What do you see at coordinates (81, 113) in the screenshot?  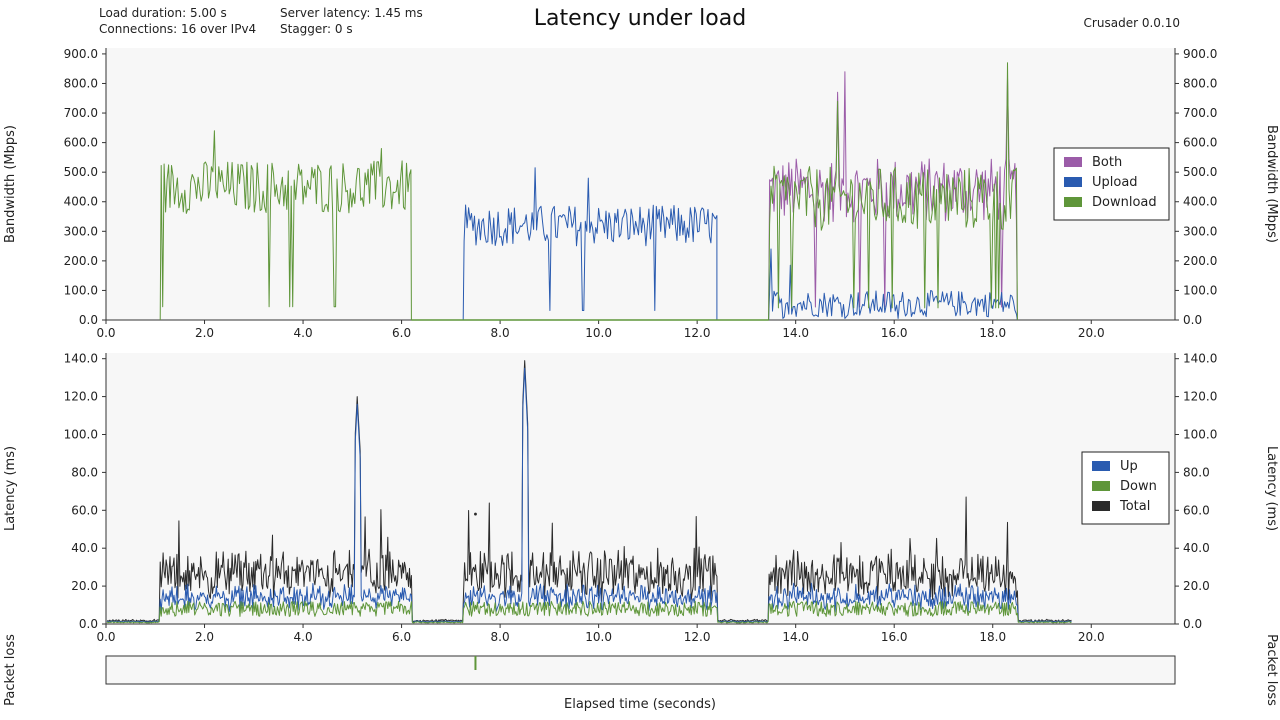 I see `bandwidth-y-tick-label: 700.0` at bounding box center [81, 113].